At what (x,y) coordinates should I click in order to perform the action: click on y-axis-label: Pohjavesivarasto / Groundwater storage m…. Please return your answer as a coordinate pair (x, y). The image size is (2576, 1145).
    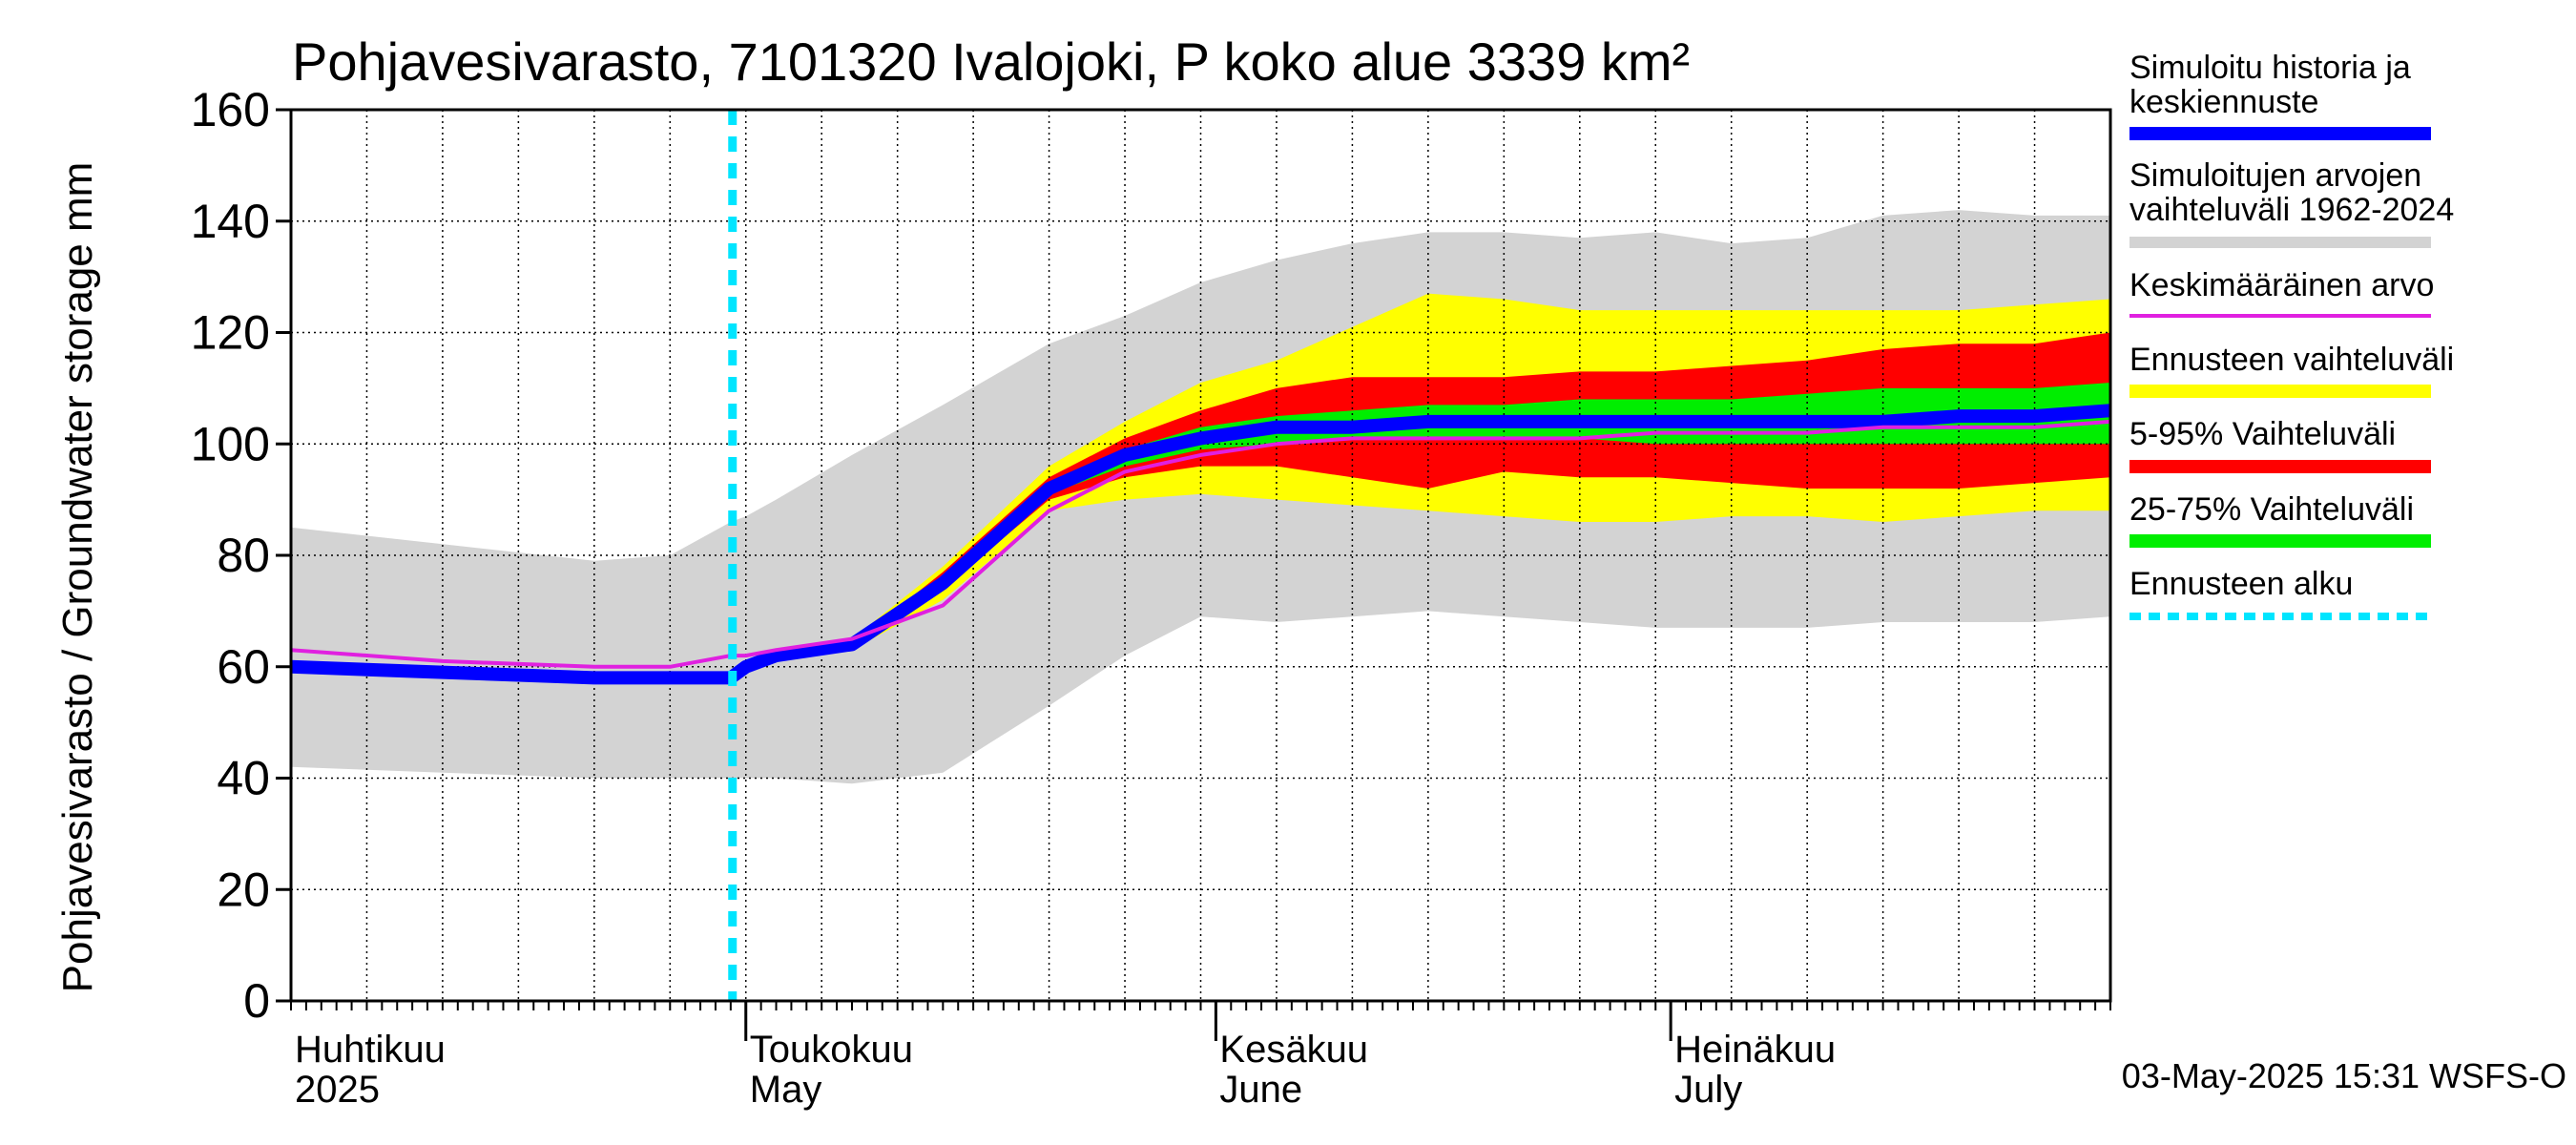
    Looking at the image, I should click on (77, 577).